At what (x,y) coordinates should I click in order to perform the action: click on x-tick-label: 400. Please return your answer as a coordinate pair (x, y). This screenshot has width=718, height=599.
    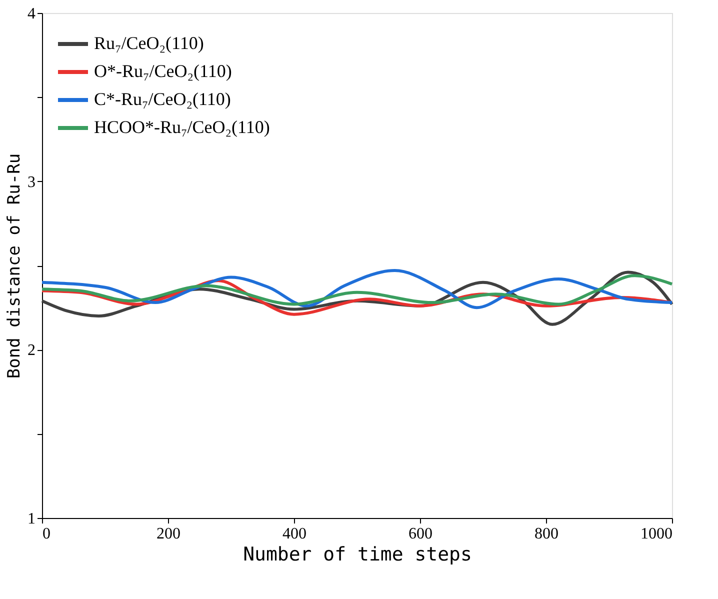
    Looking at the image, I should click on (294, 534).